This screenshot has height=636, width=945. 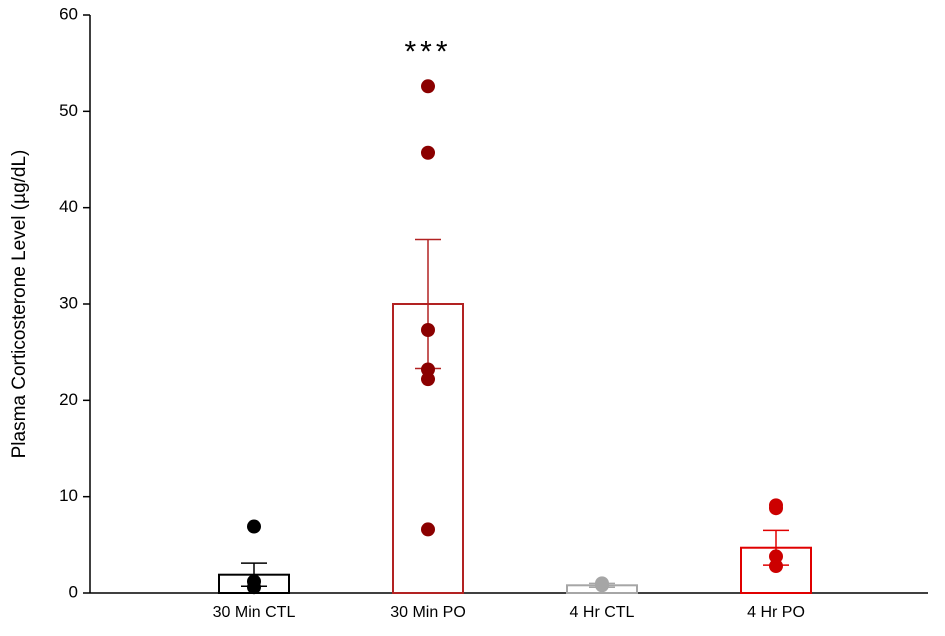 What do you see at coordinates (427, 51) in the screenshot?
I see `annotation: ***` at bounding box center [427, 51].